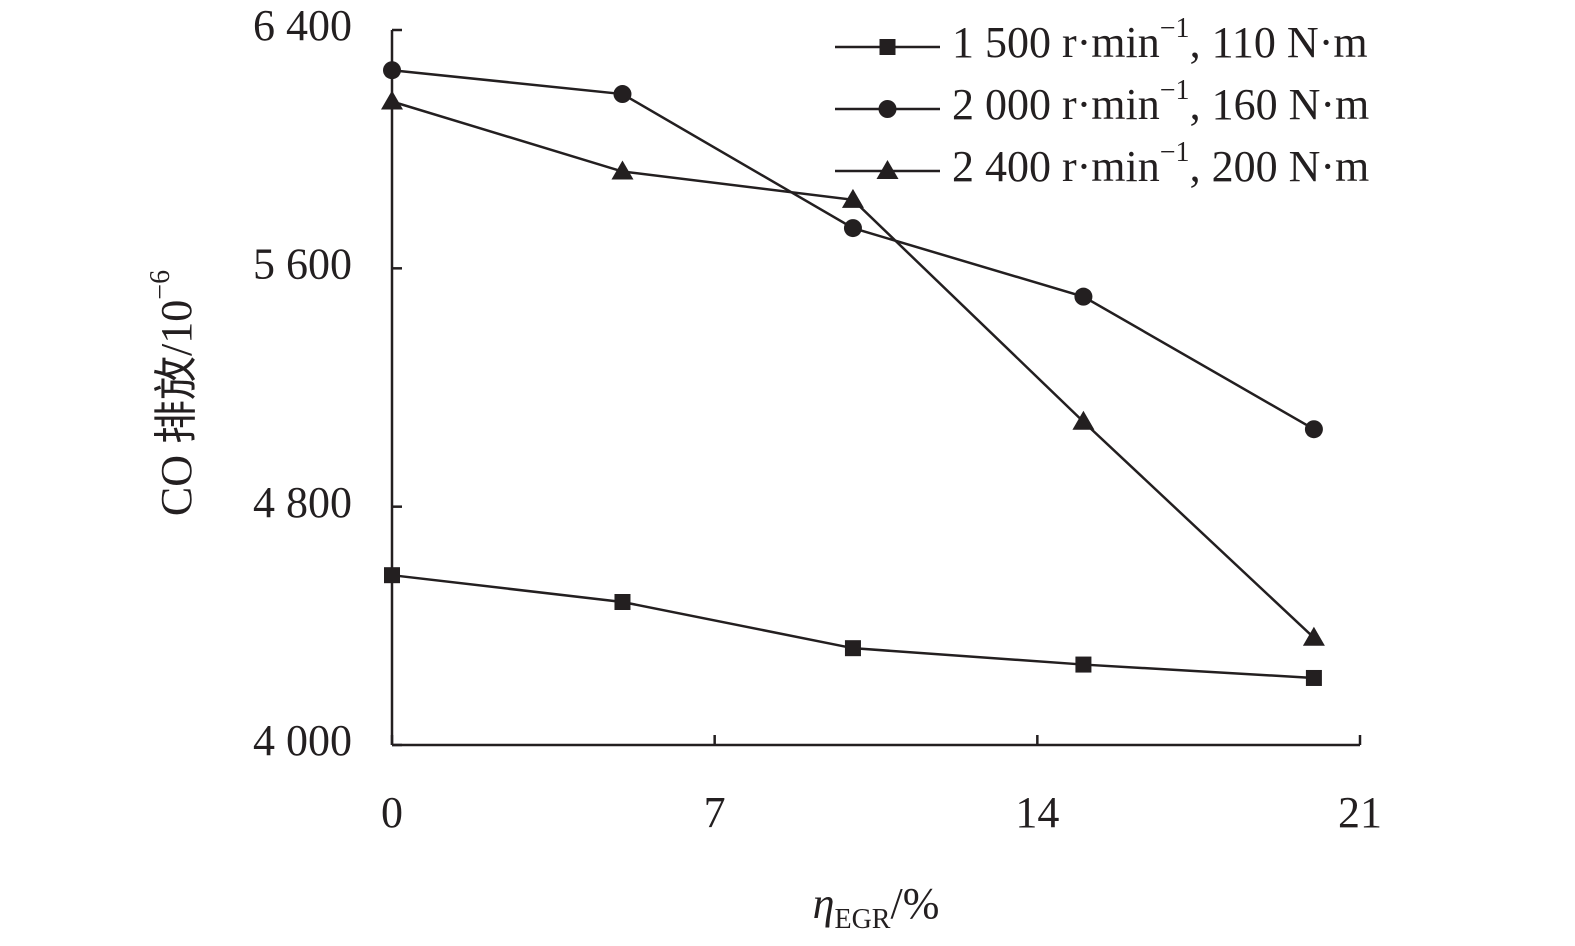 This screenshot has height=946, width=1575. Describe the element at coordinates (1280, 104) in the screenshot. I see `legend-label-torque: , 160 N·m` at that location.